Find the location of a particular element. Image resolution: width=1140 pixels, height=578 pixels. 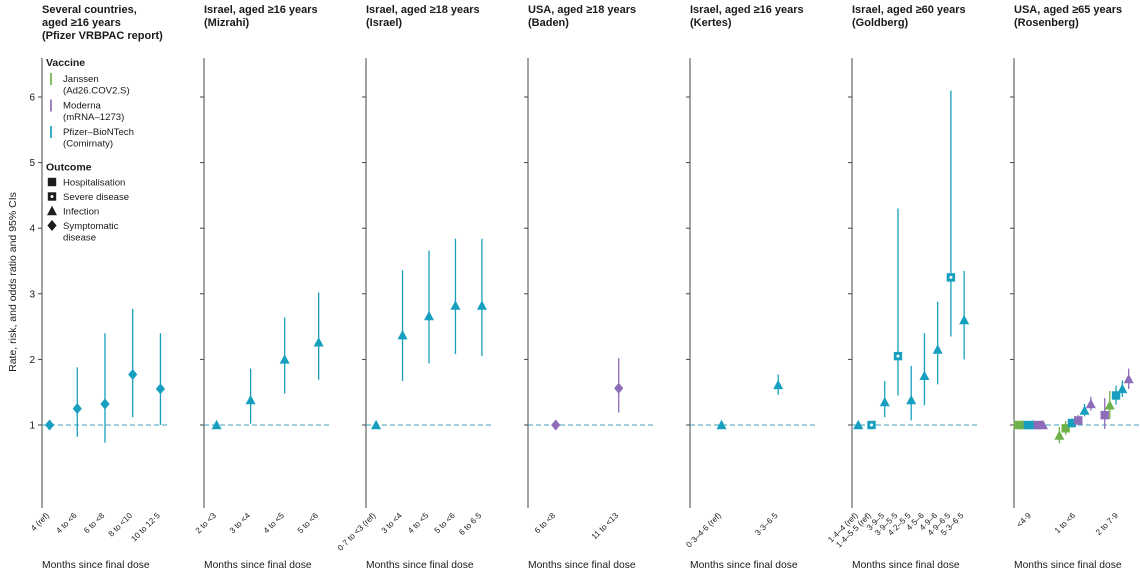

legend-marker-triangle is located at coordinates (52, 210).